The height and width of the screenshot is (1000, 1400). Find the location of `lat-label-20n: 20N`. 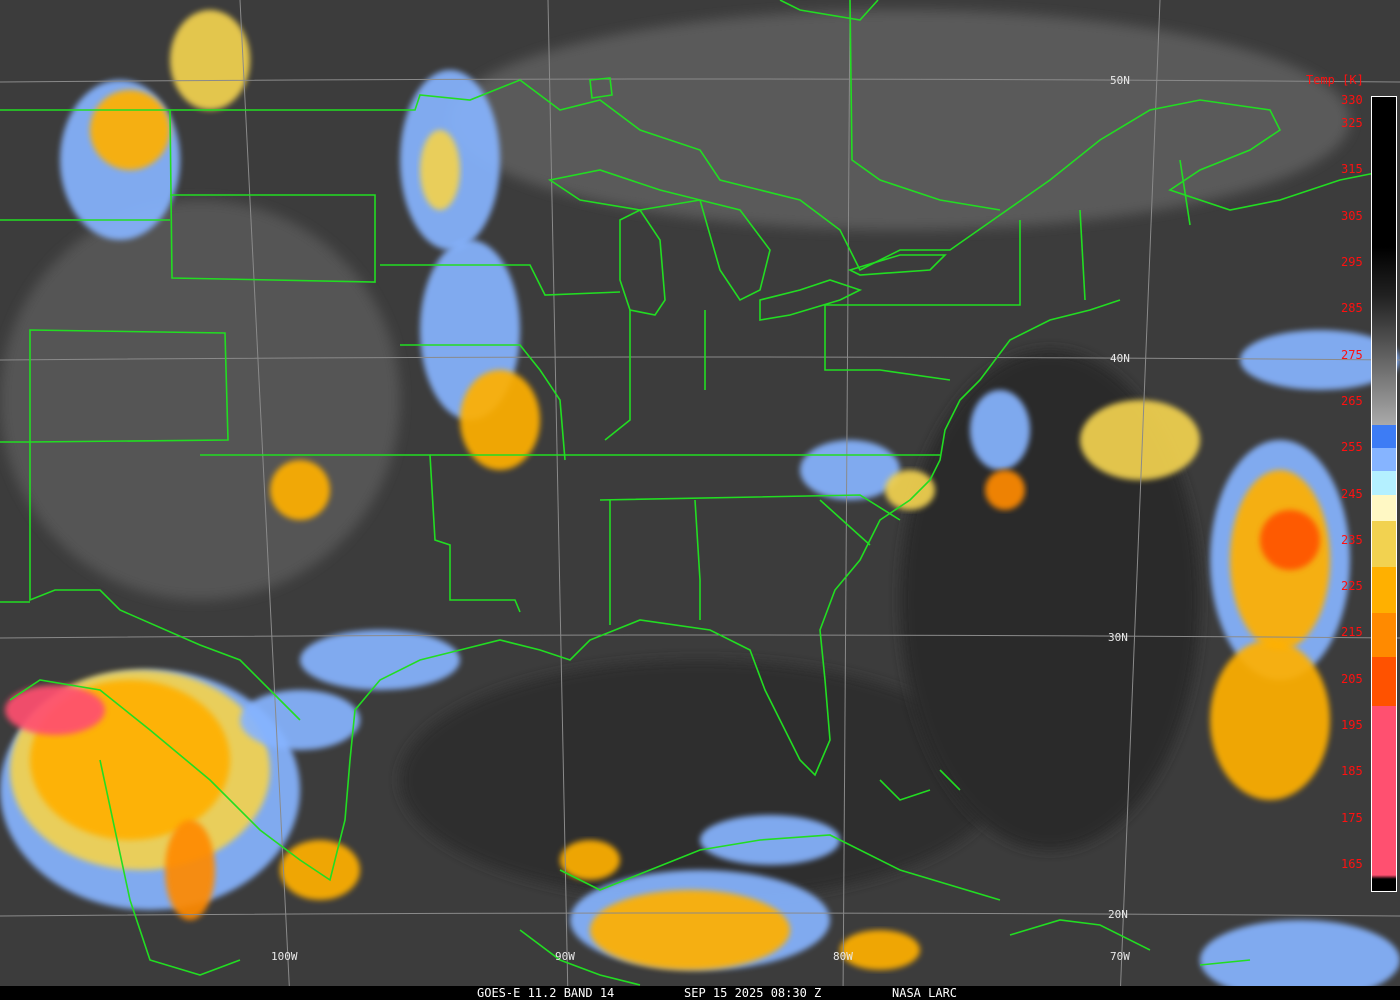

lat-label-20n: 20N is located at coordinates (1118, 914).